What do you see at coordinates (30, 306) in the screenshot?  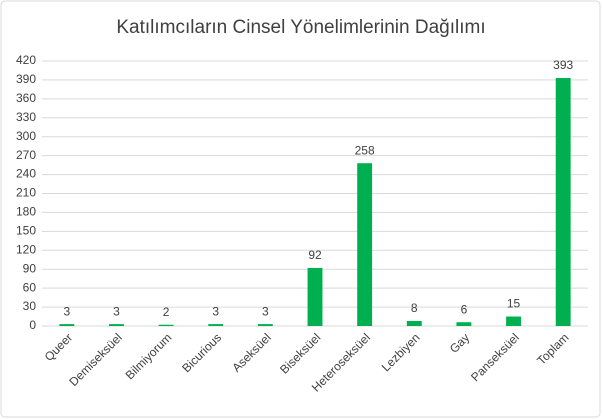 I see `y-tick-label: 30` at bounding box center [30, 306].